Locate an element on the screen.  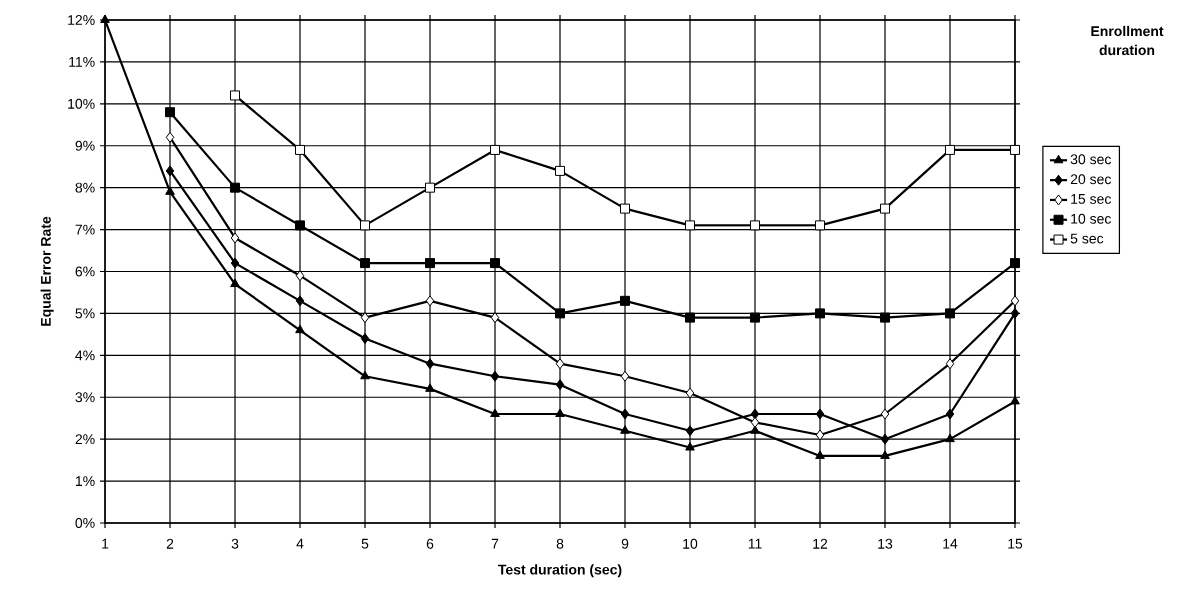
x-tick-label: 13 is located at coordinates (885, 543).